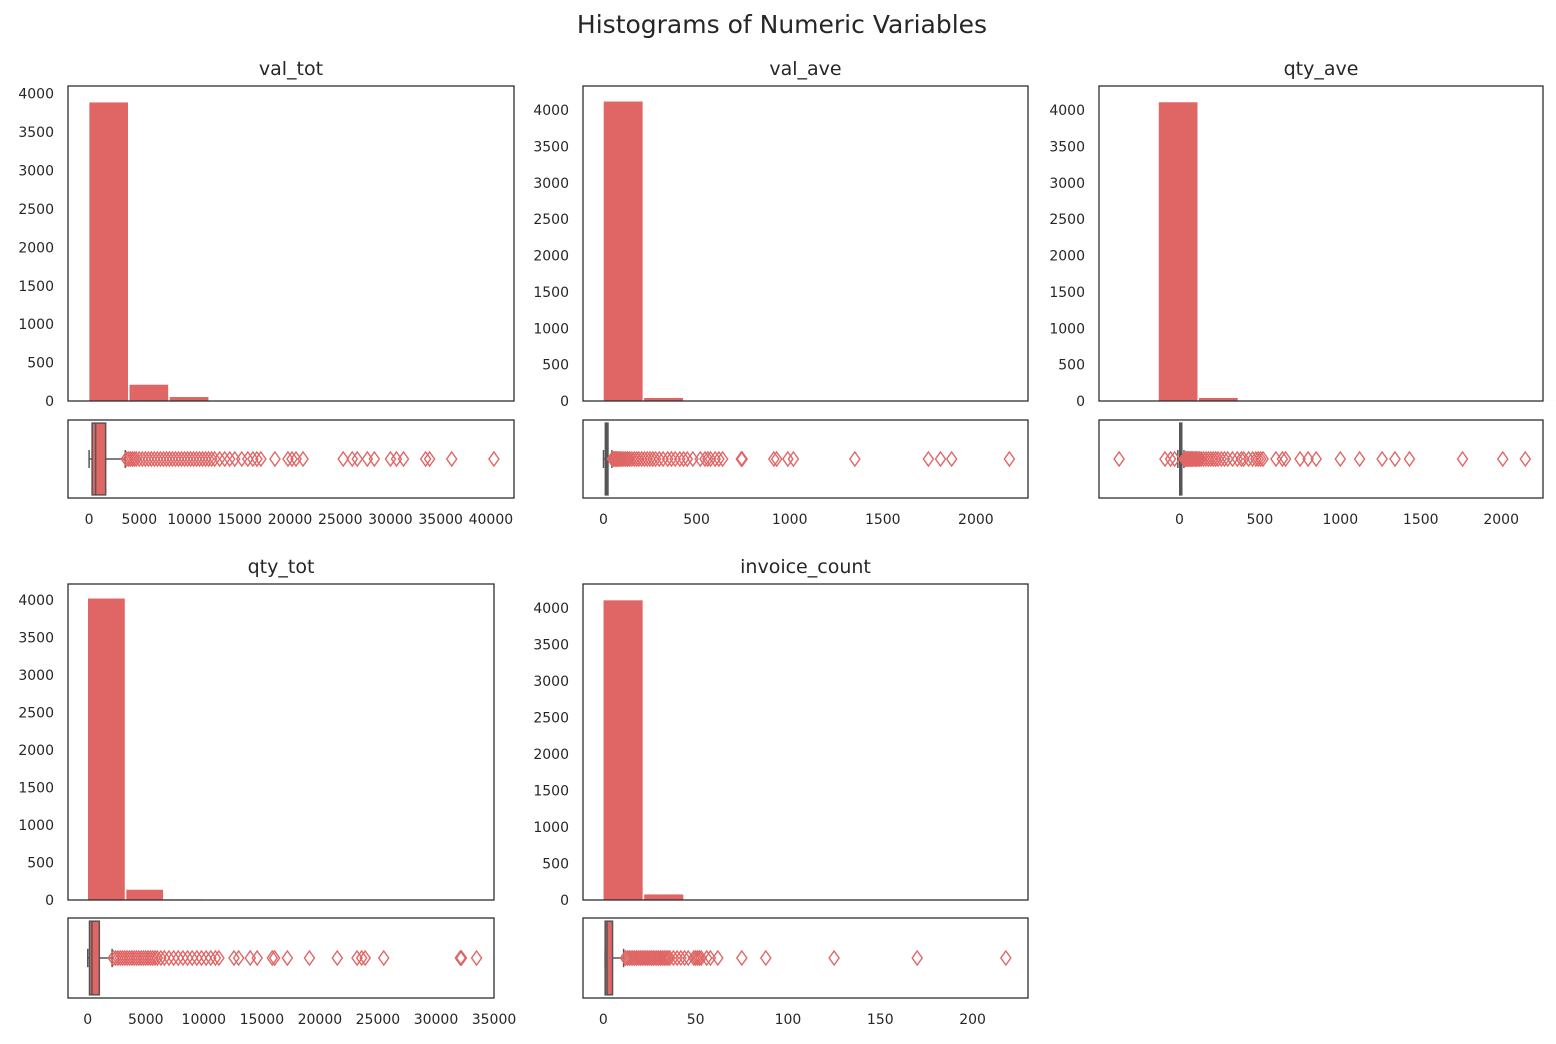  I want to click on x-tick-label: 30000, so click(390, 520).